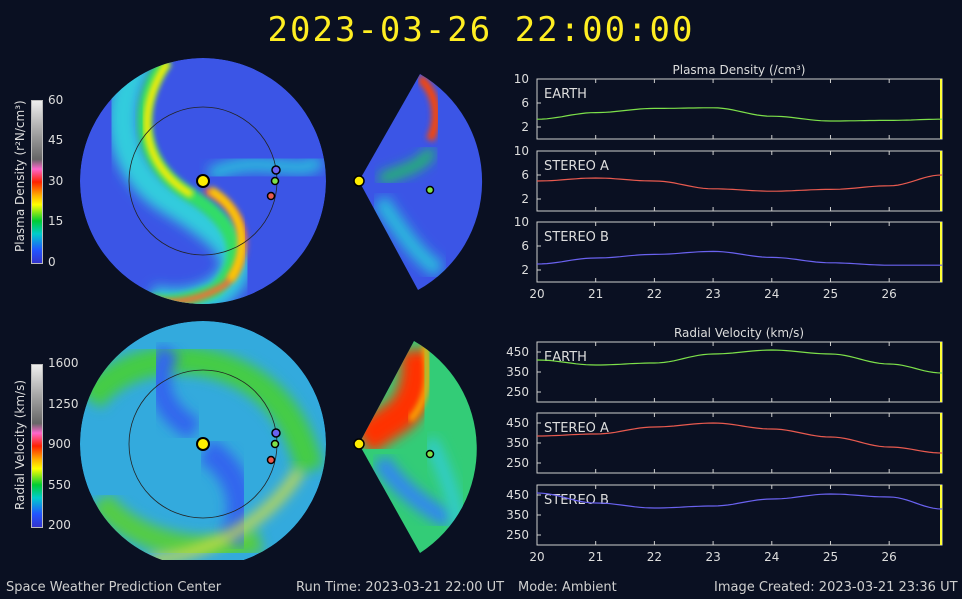 This screenshot has height=599, width=962. What do you see at coordinates (565, 94) in the screenshot?
I see `series-label: EARTH` at bounding box center [565, 94].